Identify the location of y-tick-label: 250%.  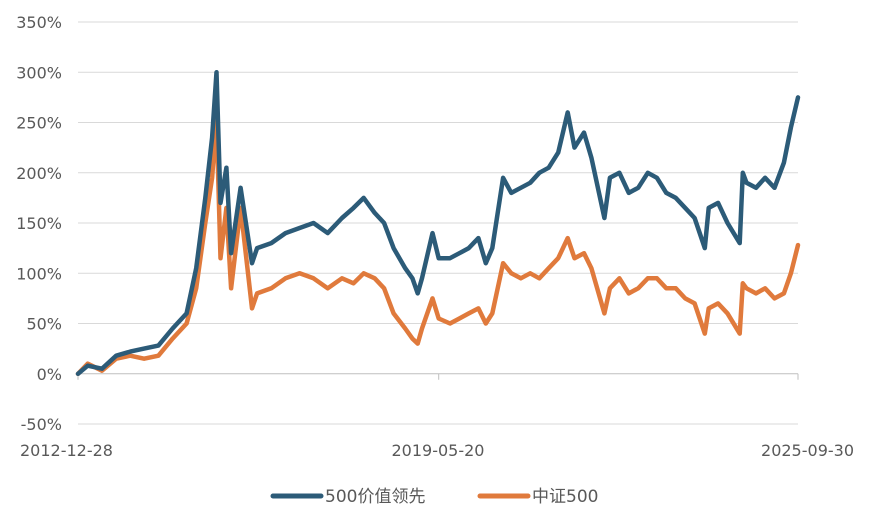
(39, 123).